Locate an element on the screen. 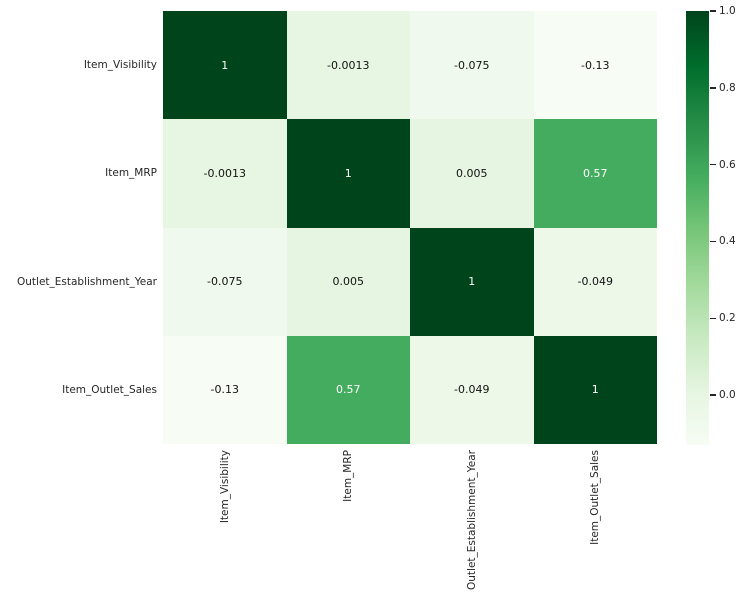  y-tick-label-Item_MRP: Item_MRP is located at coordinates (131, 173).